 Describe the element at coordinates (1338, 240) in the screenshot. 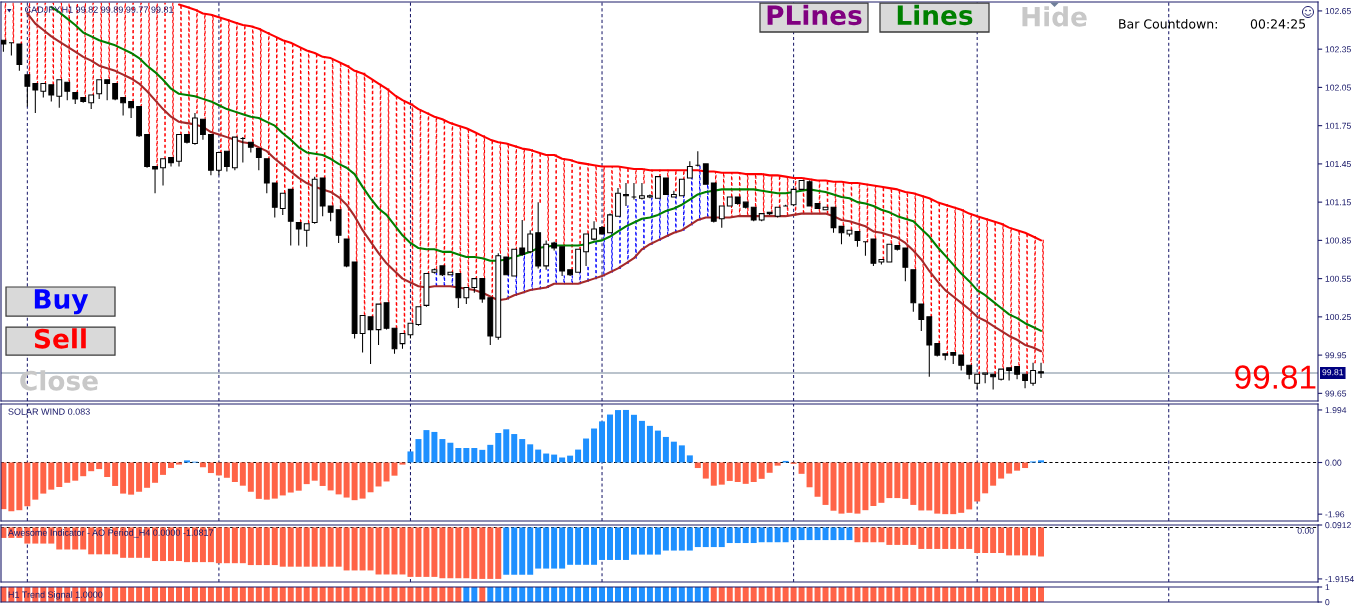

I see `y-tick-label: 100.85` at that location.